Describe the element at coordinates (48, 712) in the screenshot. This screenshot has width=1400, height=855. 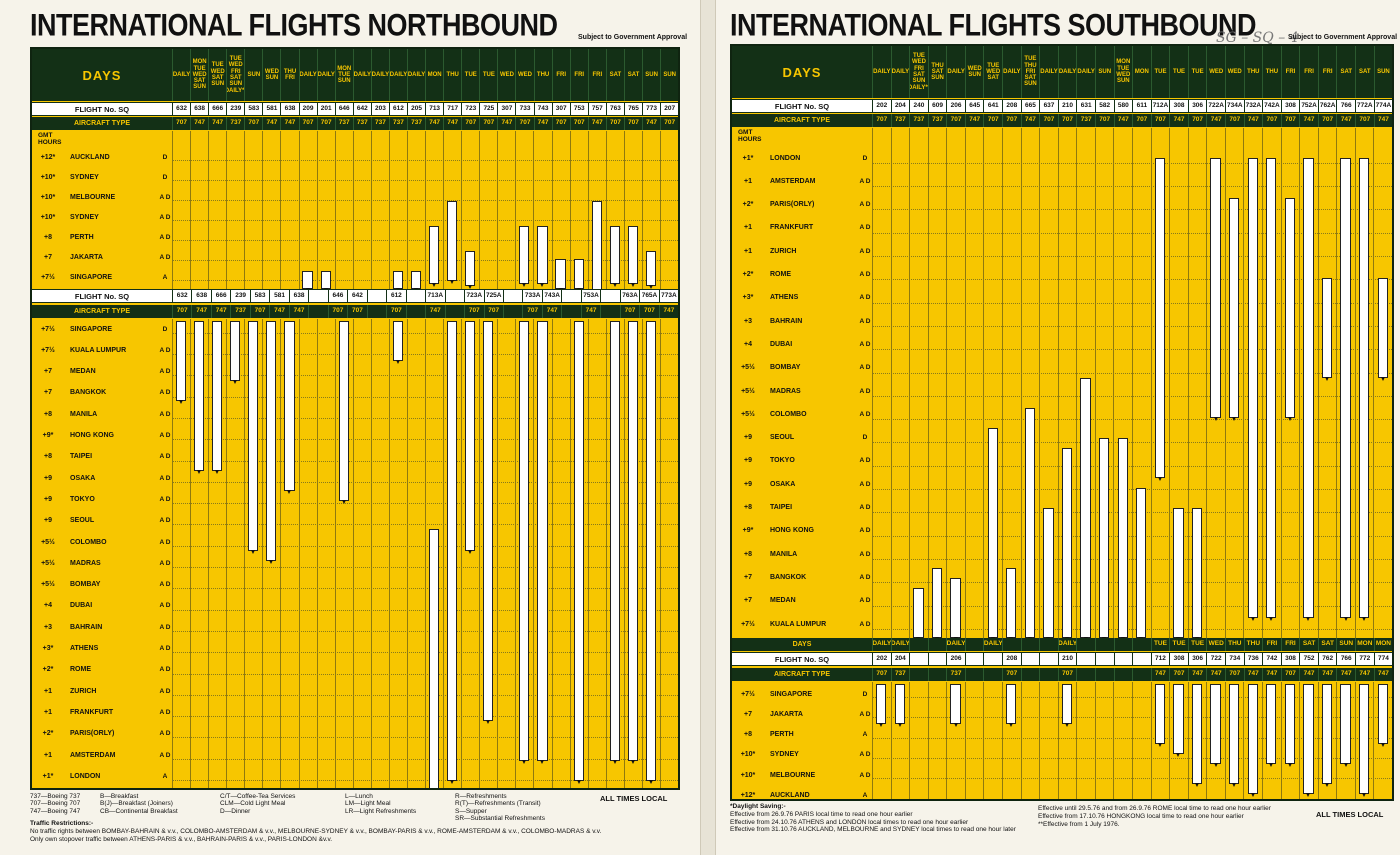
I see `gmt-offset: +1` at that location.